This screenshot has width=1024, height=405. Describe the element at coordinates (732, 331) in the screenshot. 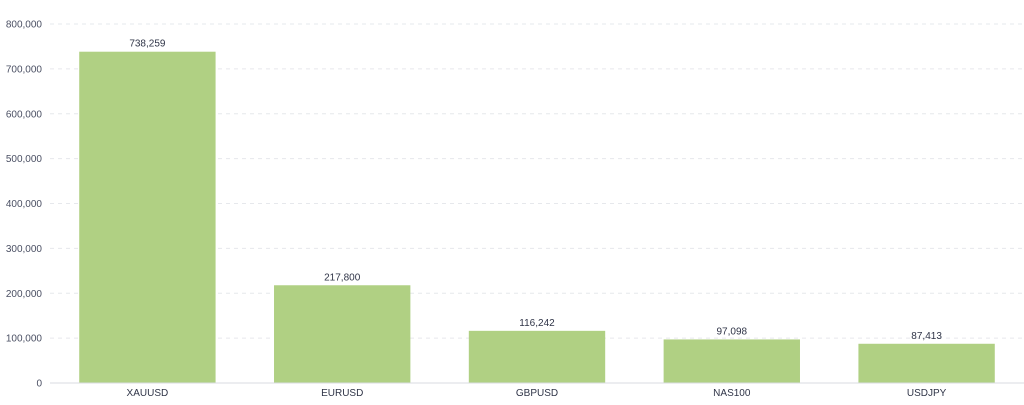

I see `data-label-nas100: 97,098` at that location.